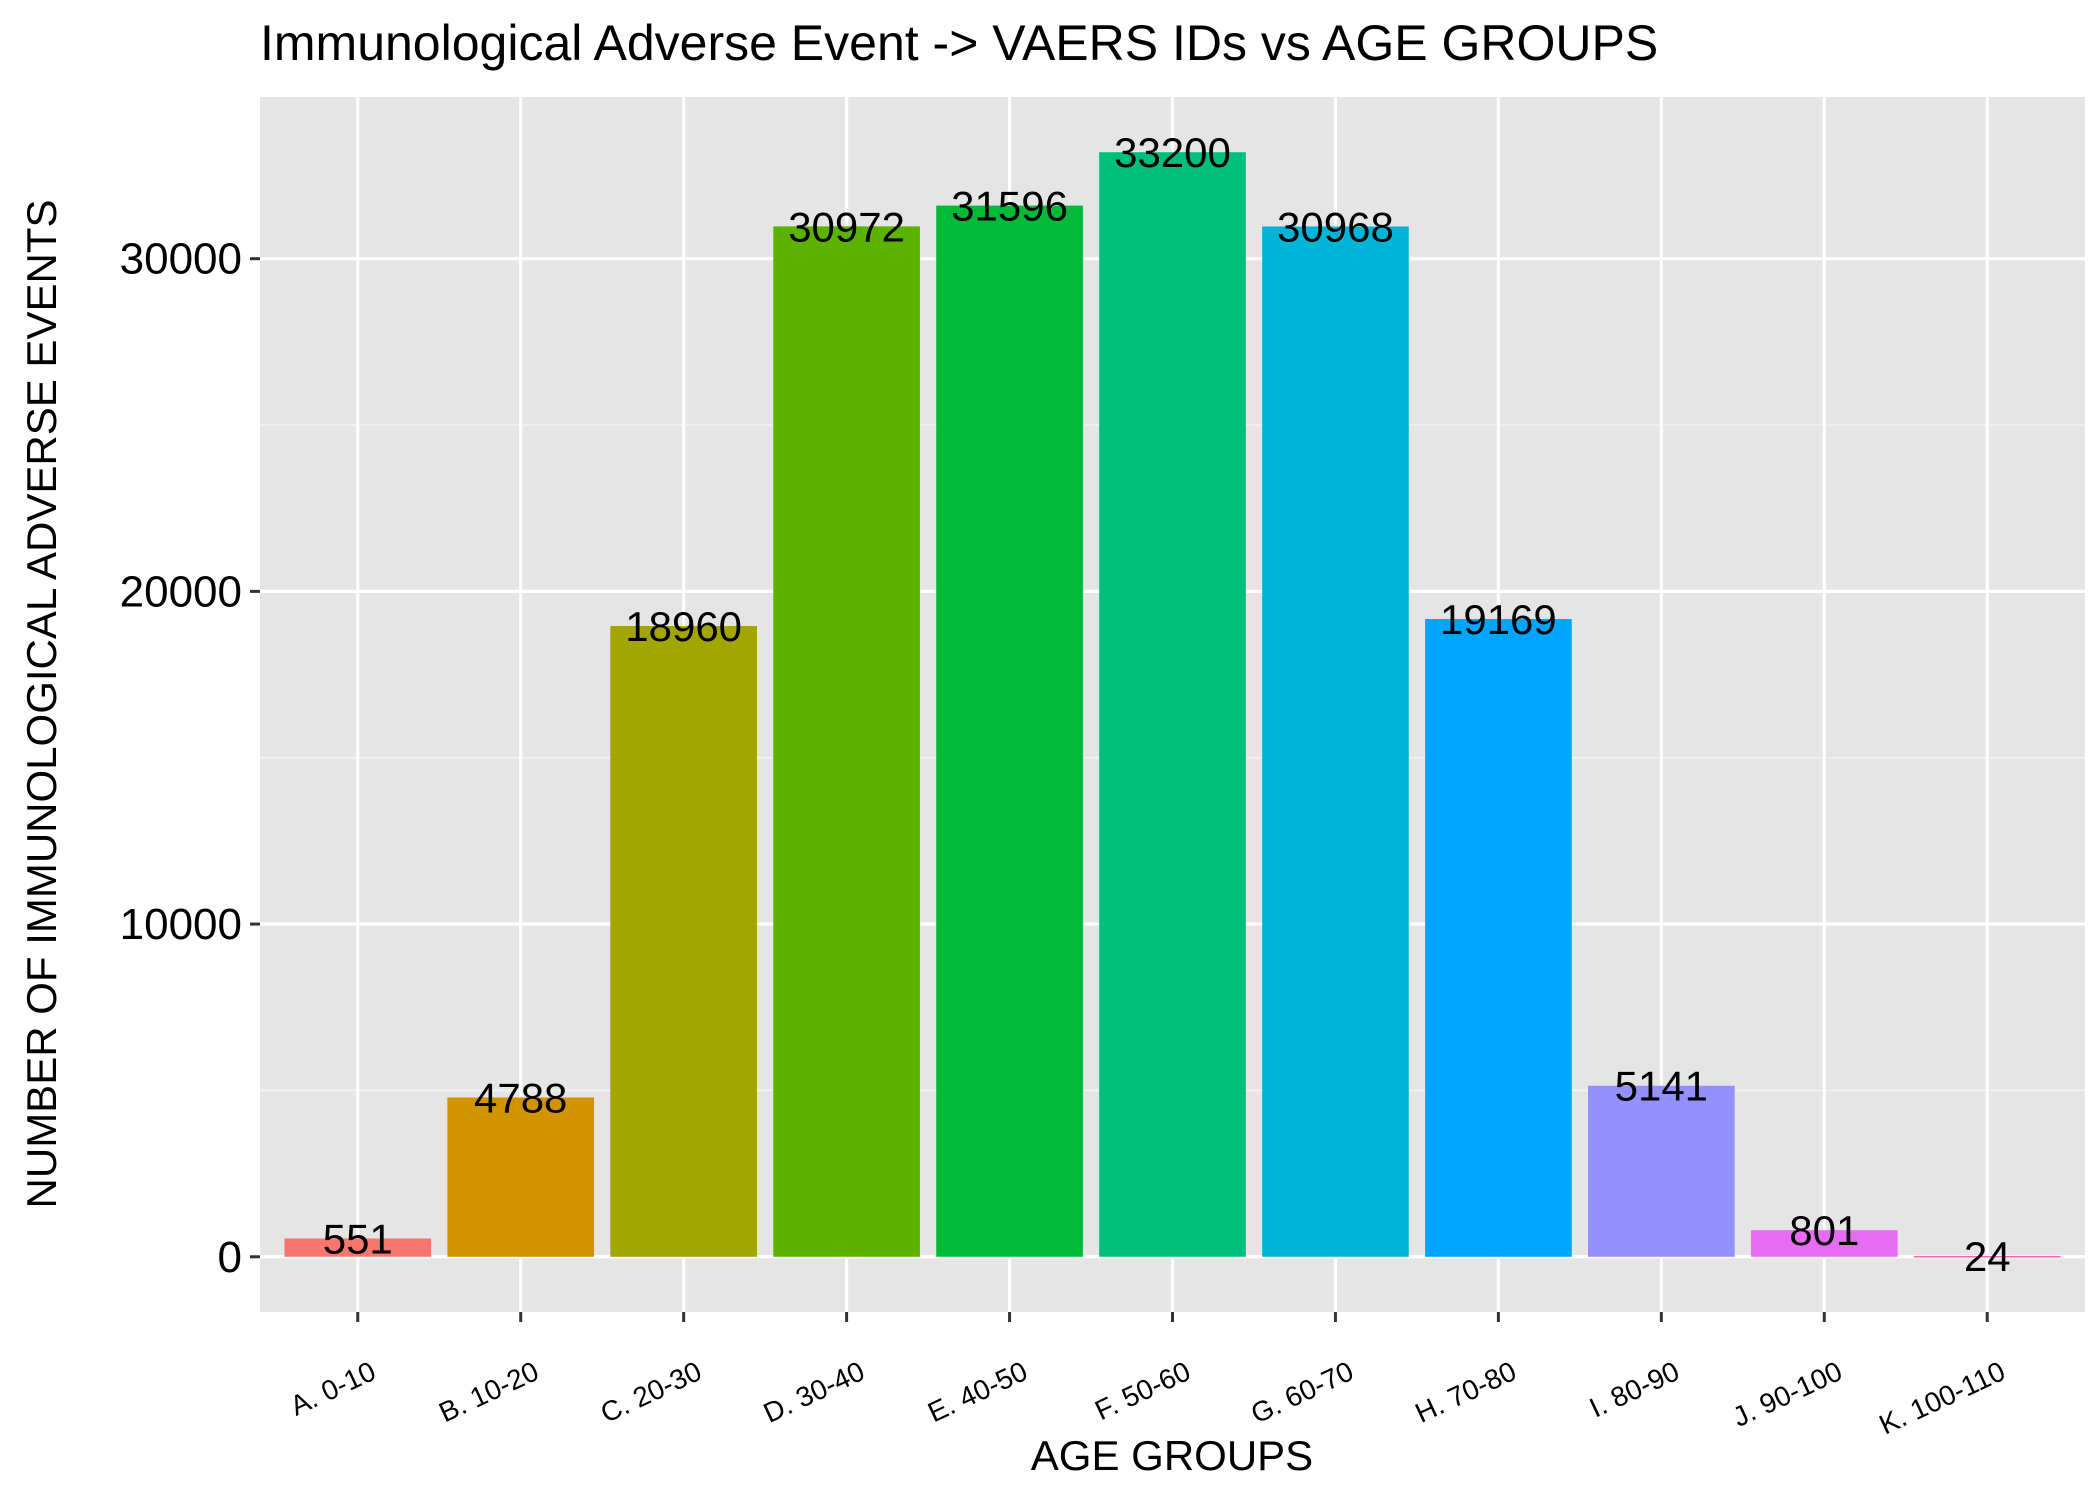 This screenshot has width=2099, height=1499. What do you see at coordinates (1335, 226) in the screenshot?
I see `bar-value-label: 30968` at bounding box center [1335, 226].